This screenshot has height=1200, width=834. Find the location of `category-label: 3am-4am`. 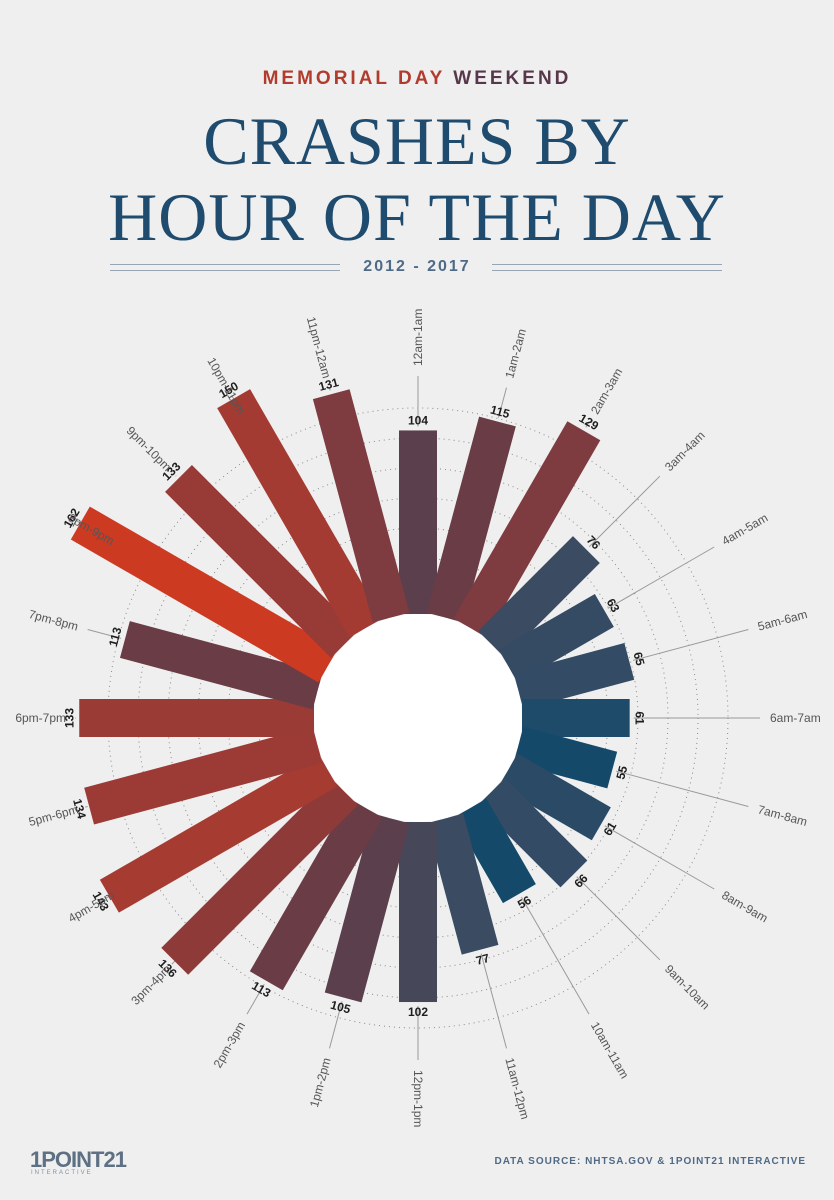

category-label: 3am-4am is located at coordinates (685, 451).